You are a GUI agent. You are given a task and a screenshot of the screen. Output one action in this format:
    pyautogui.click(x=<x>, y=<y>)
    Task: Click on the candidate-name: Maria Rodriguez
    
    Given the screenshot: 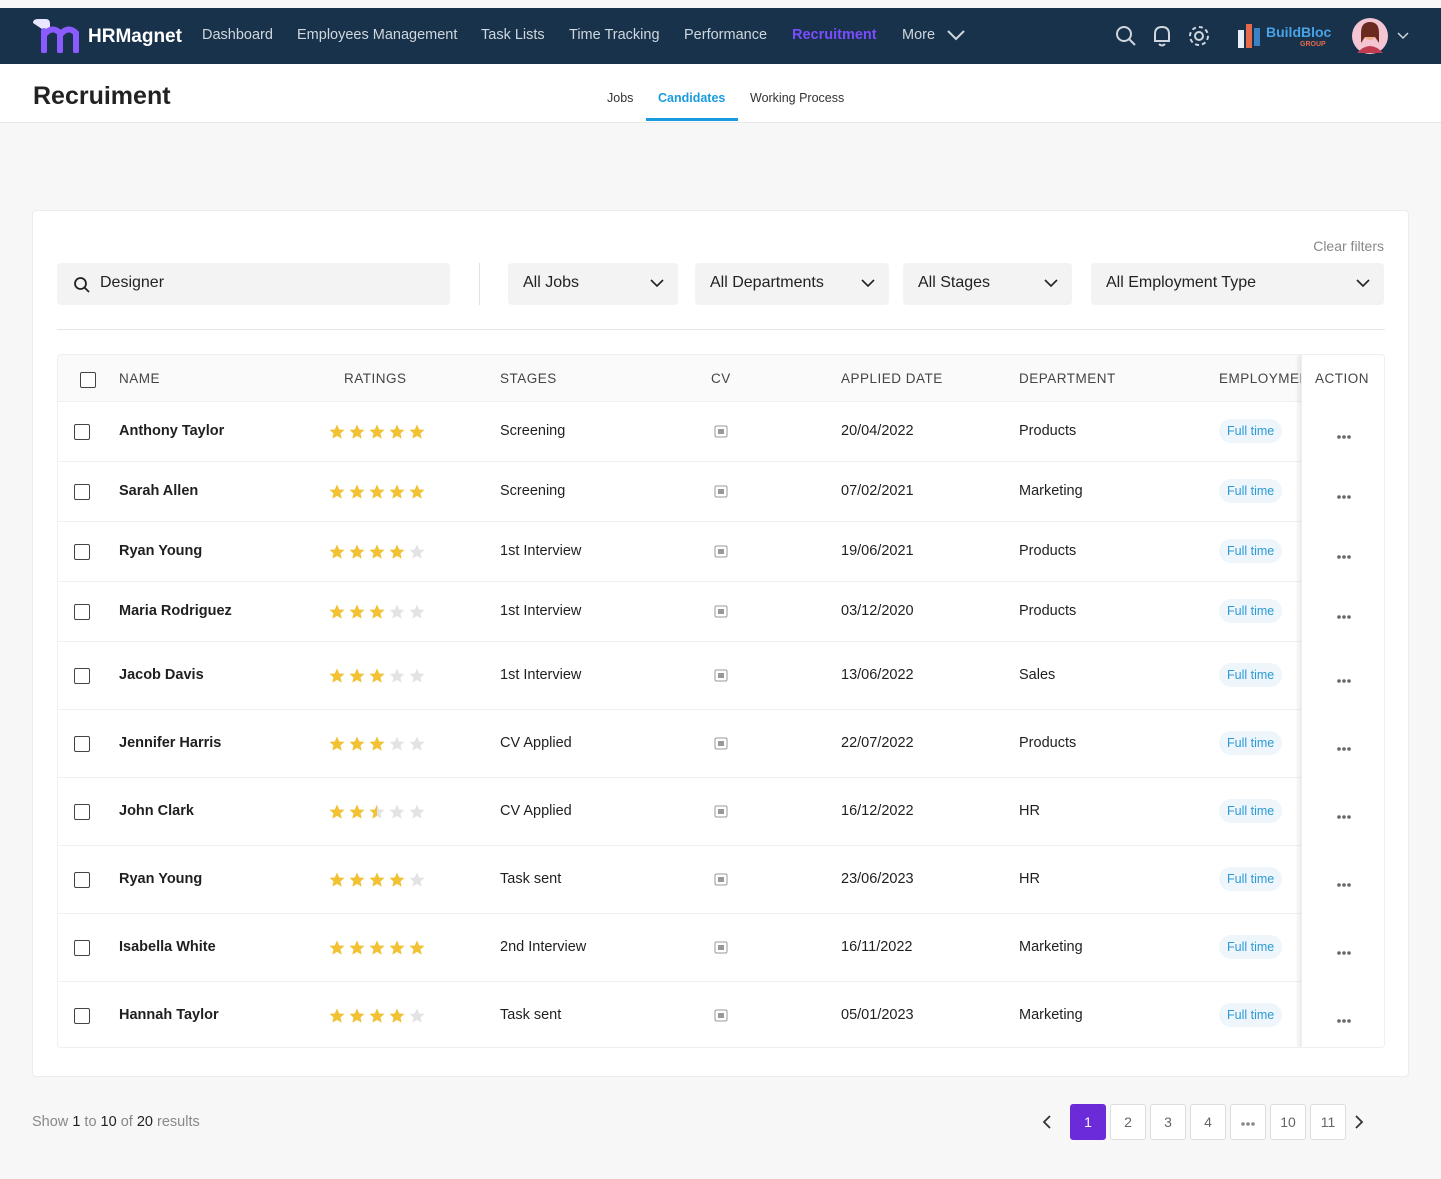 What is the action you would take?
    pyautogui.click(x=175, y=611)
    